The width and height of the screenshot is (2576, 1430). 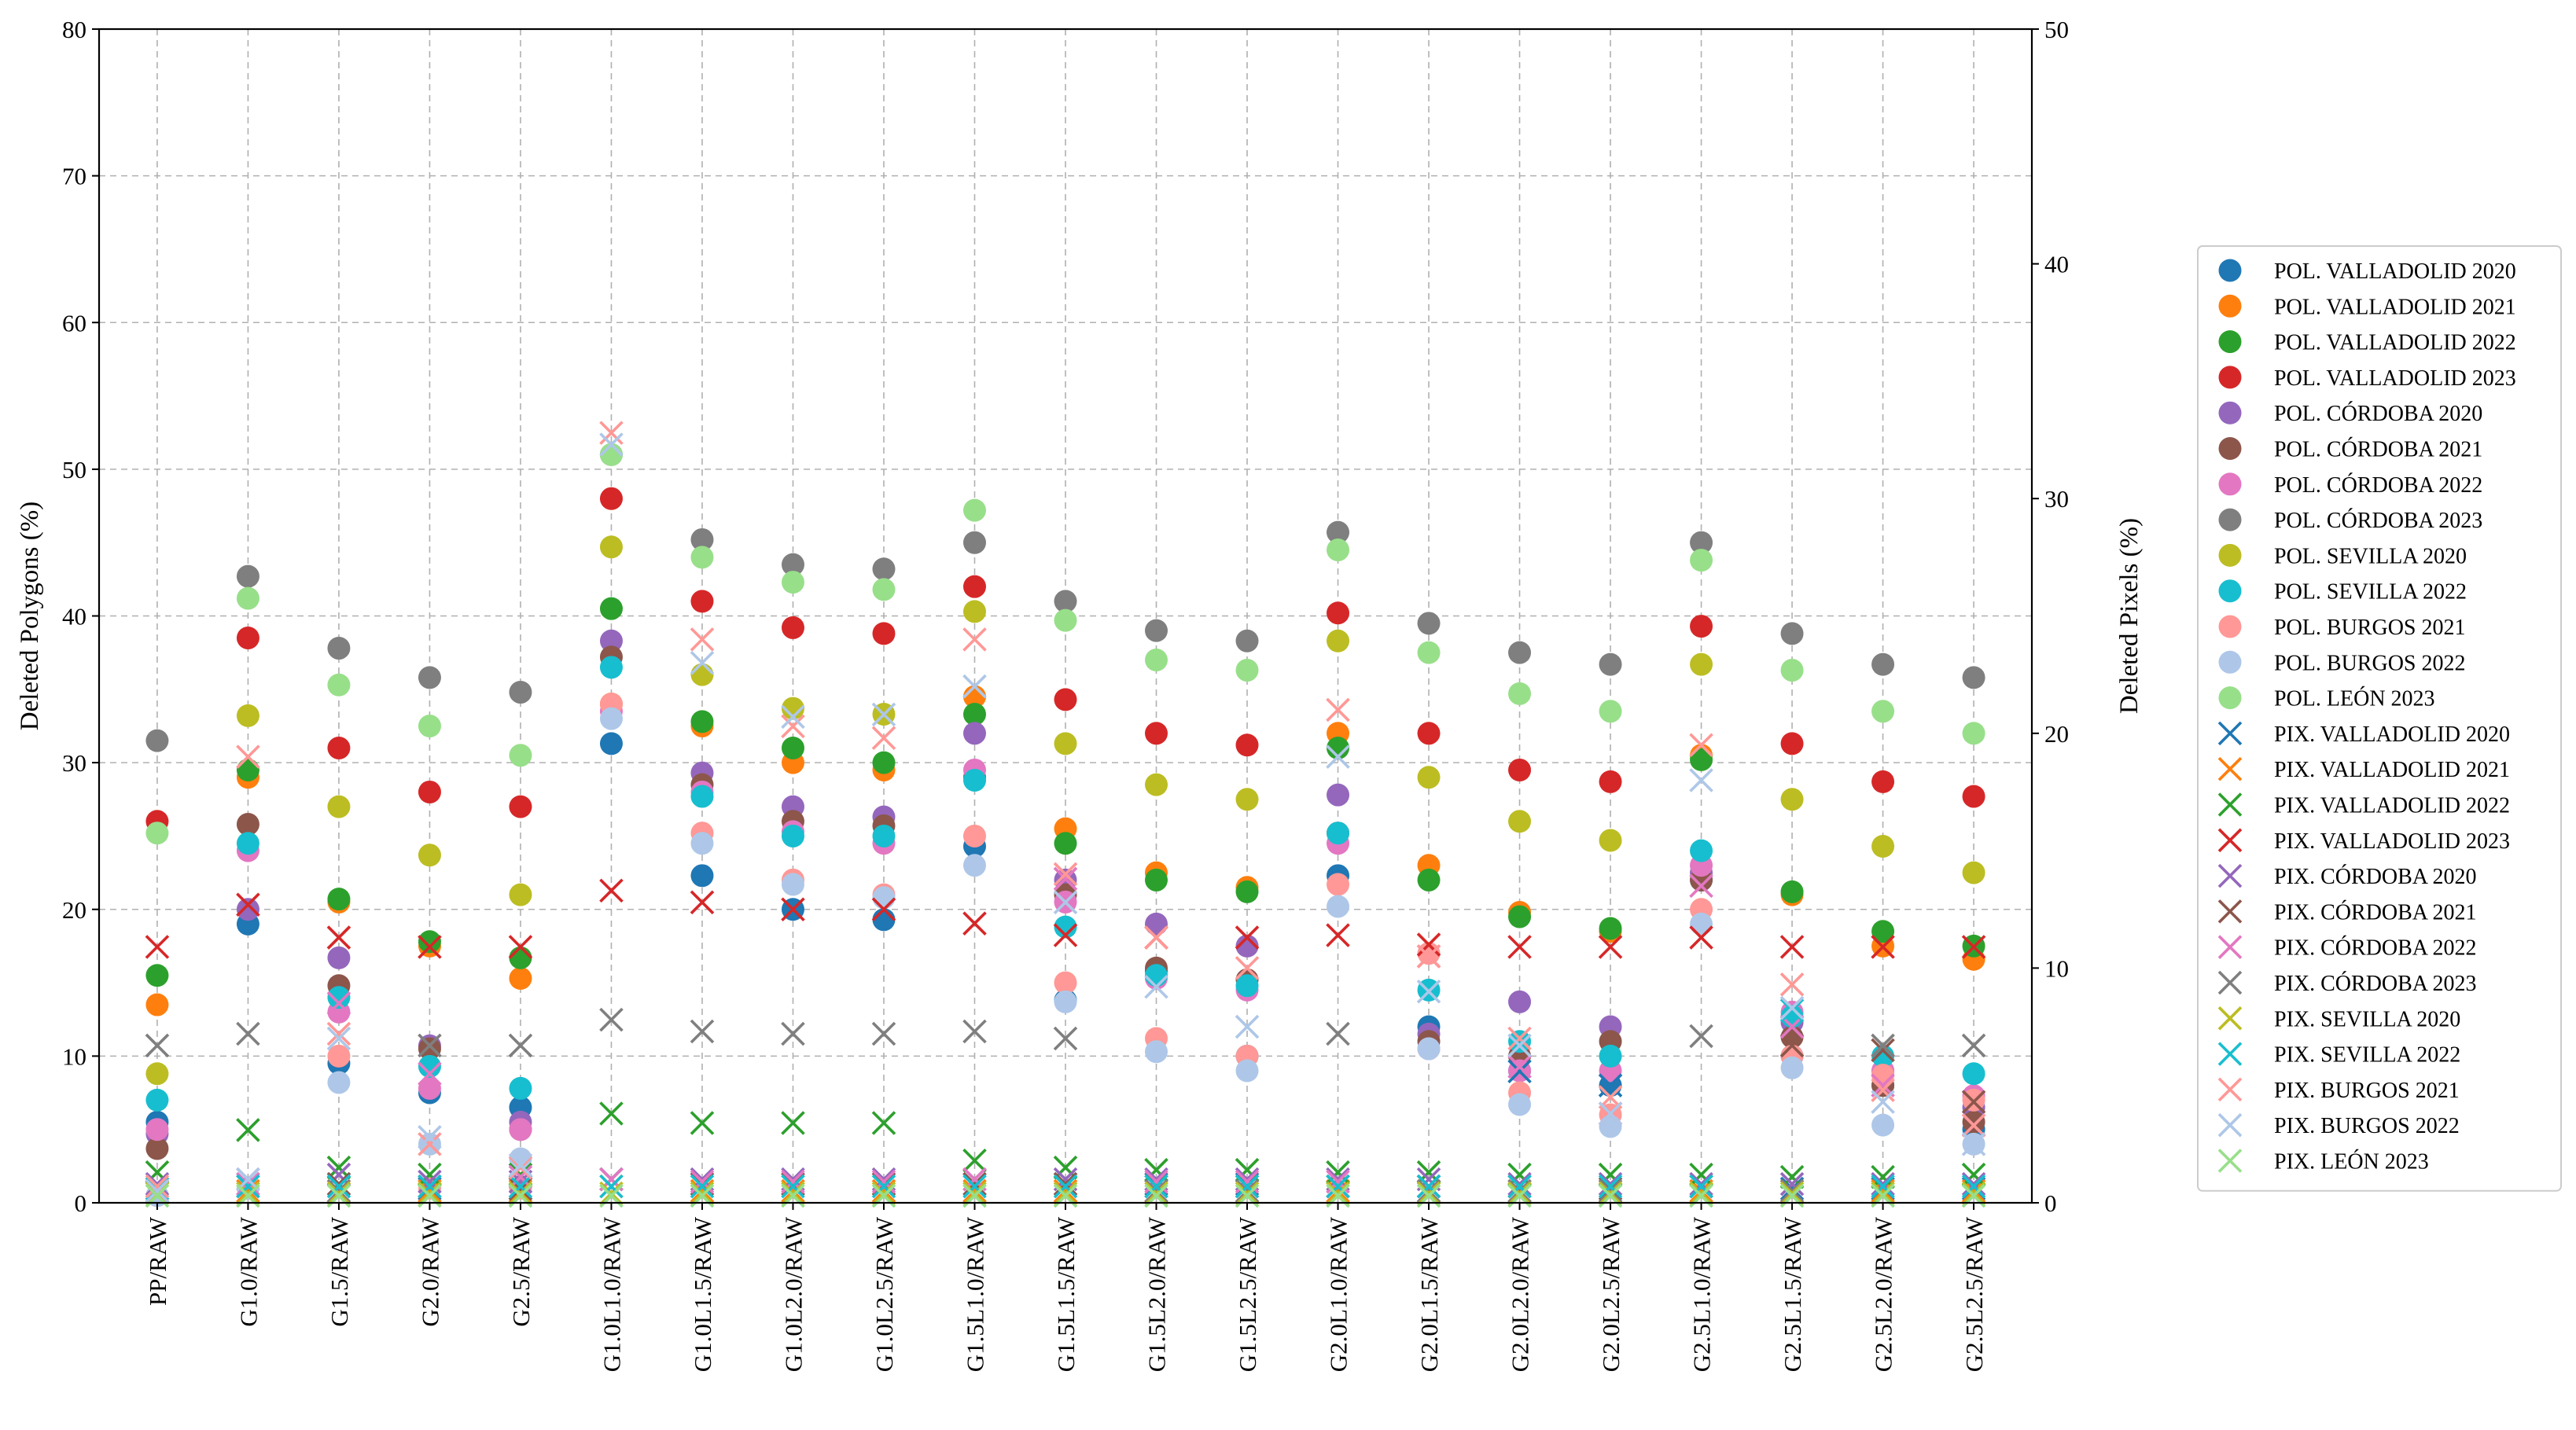 I want to click on legend-label: POL. LEÓN 2023, so click(x=2354, y=699).